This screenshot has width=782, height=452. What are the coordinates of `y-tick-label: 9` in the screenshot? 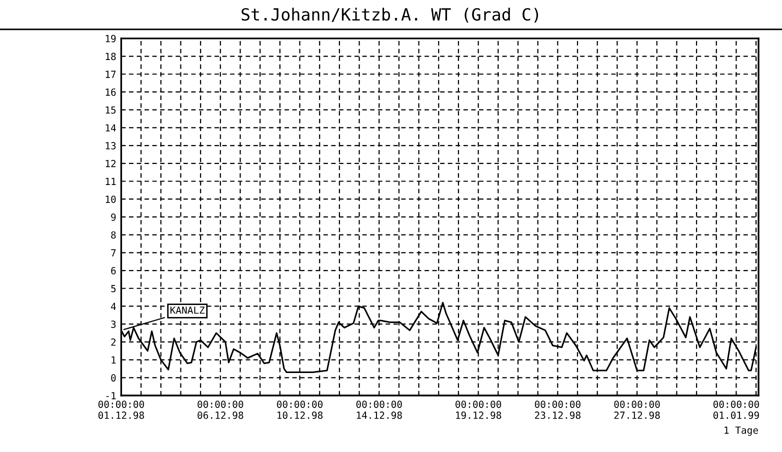 It's located at (113, 217).